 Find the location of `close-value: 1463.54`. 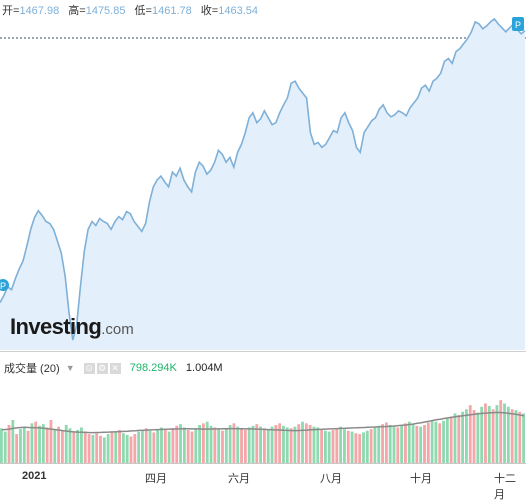

close-value: 1463.54 is located at coordinates (238, 11).